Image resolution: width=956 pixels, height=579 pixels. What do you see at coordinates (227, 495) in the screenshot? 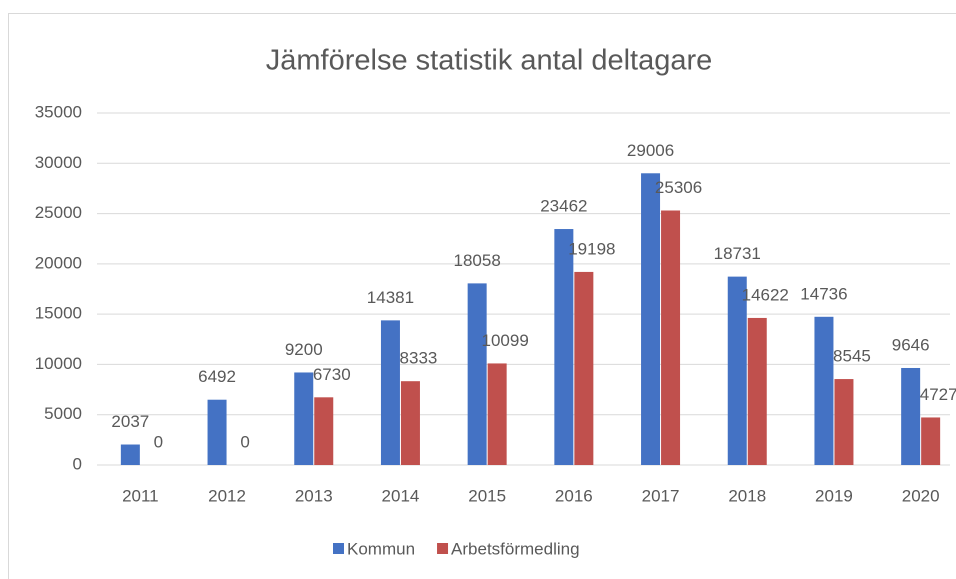
I see `x-tick-label: 2012` at bounding box center [227, 495].